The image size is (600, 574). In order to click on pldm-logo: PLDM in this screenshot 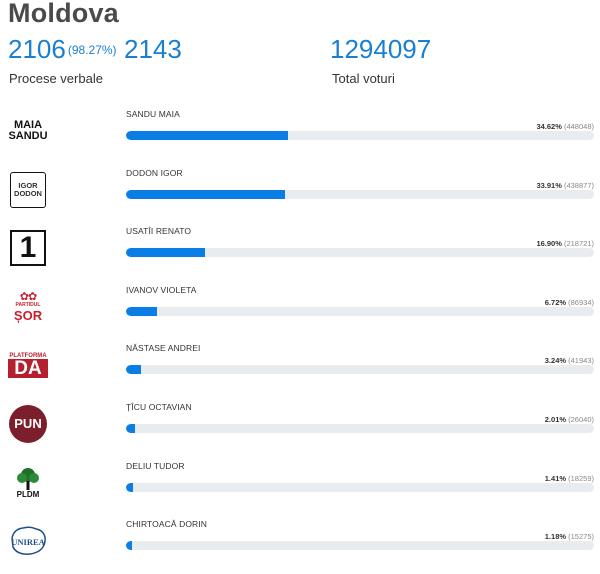, I will do `click(28, 483)`.